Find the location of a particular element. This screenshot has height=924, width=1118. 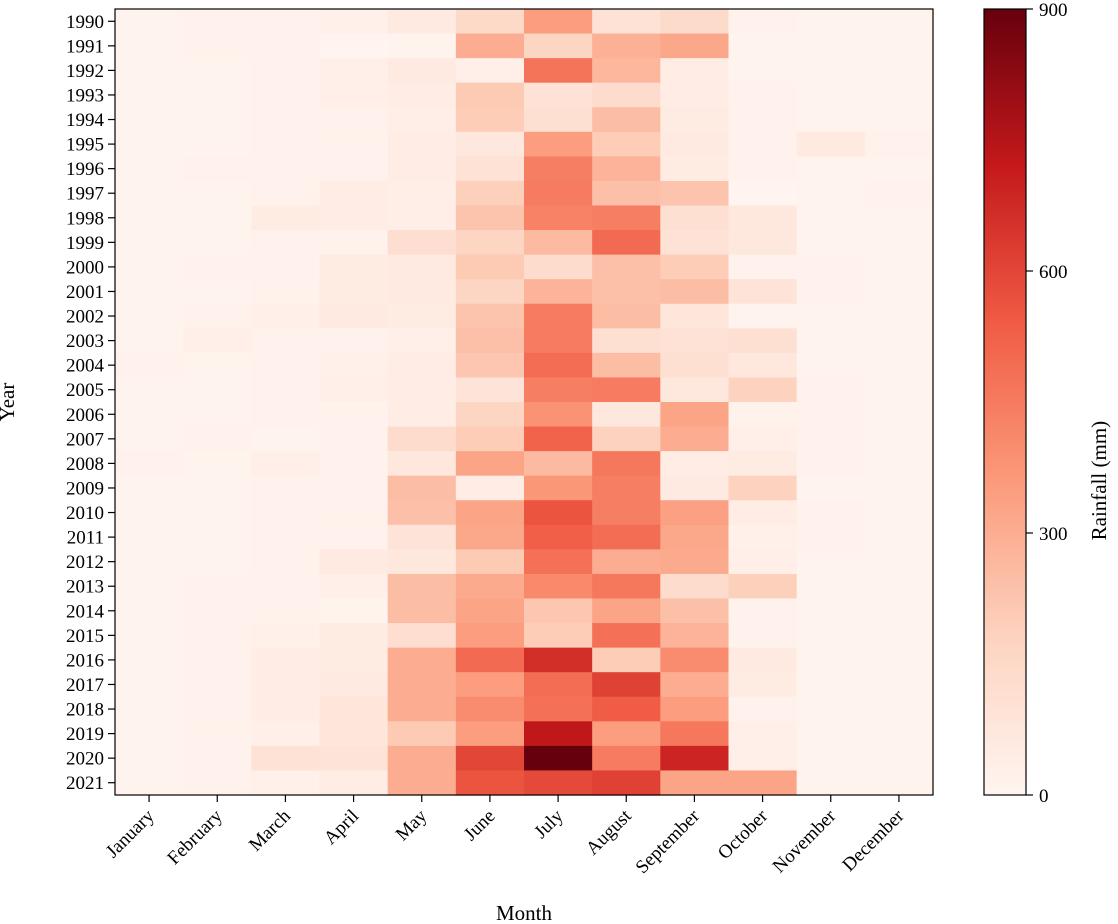

y-tick-label: 2004 is located at coordinates (85, 366).